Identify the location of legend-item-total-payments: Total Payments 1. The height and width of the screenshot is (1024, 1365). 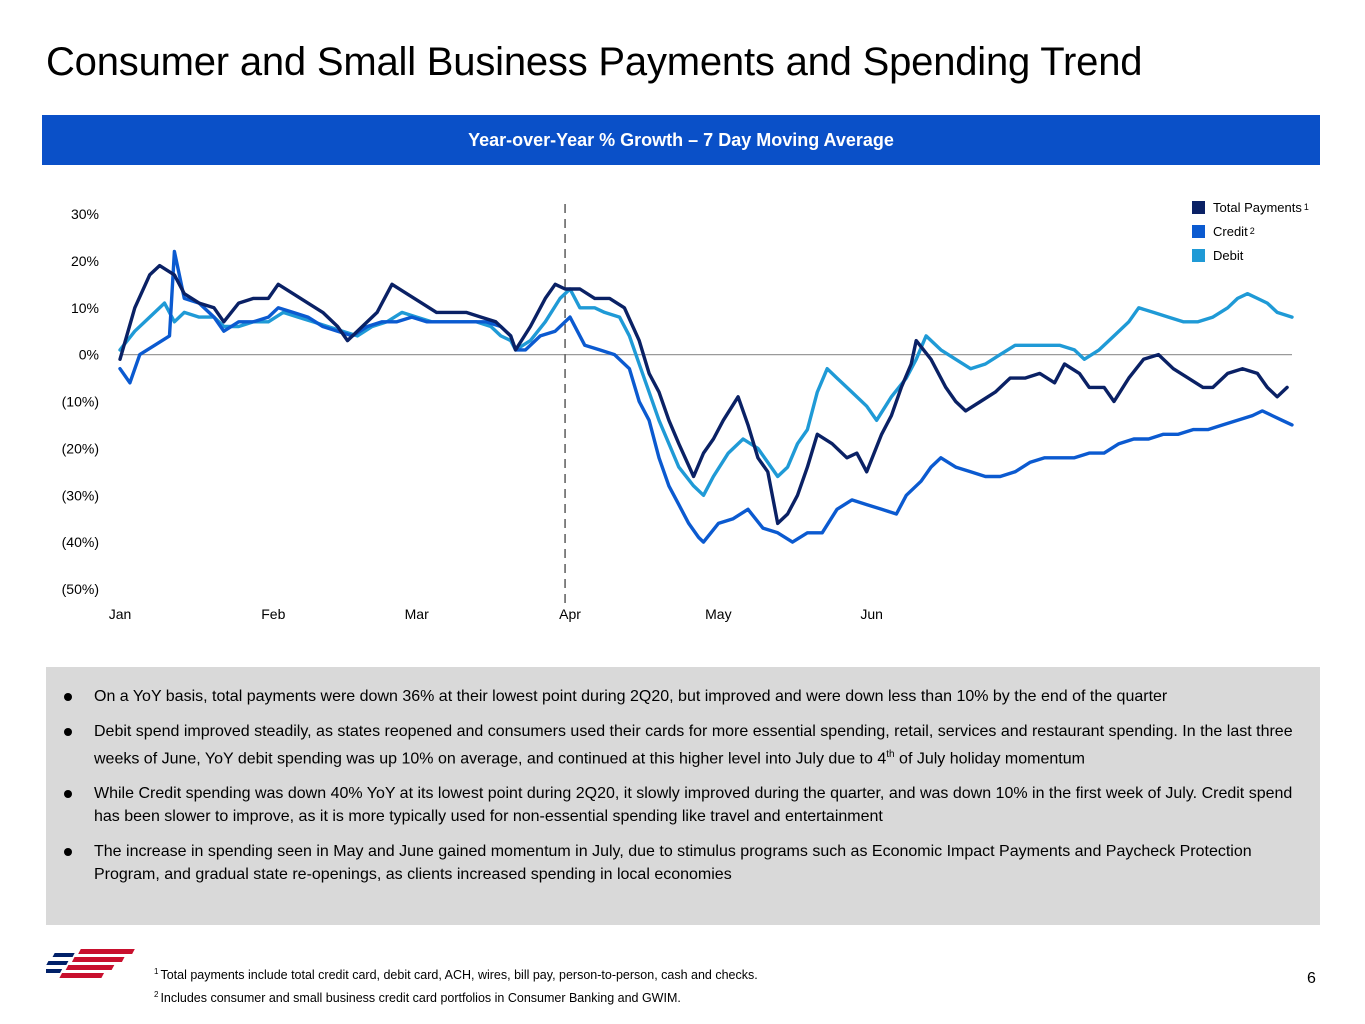
(1250, 207).